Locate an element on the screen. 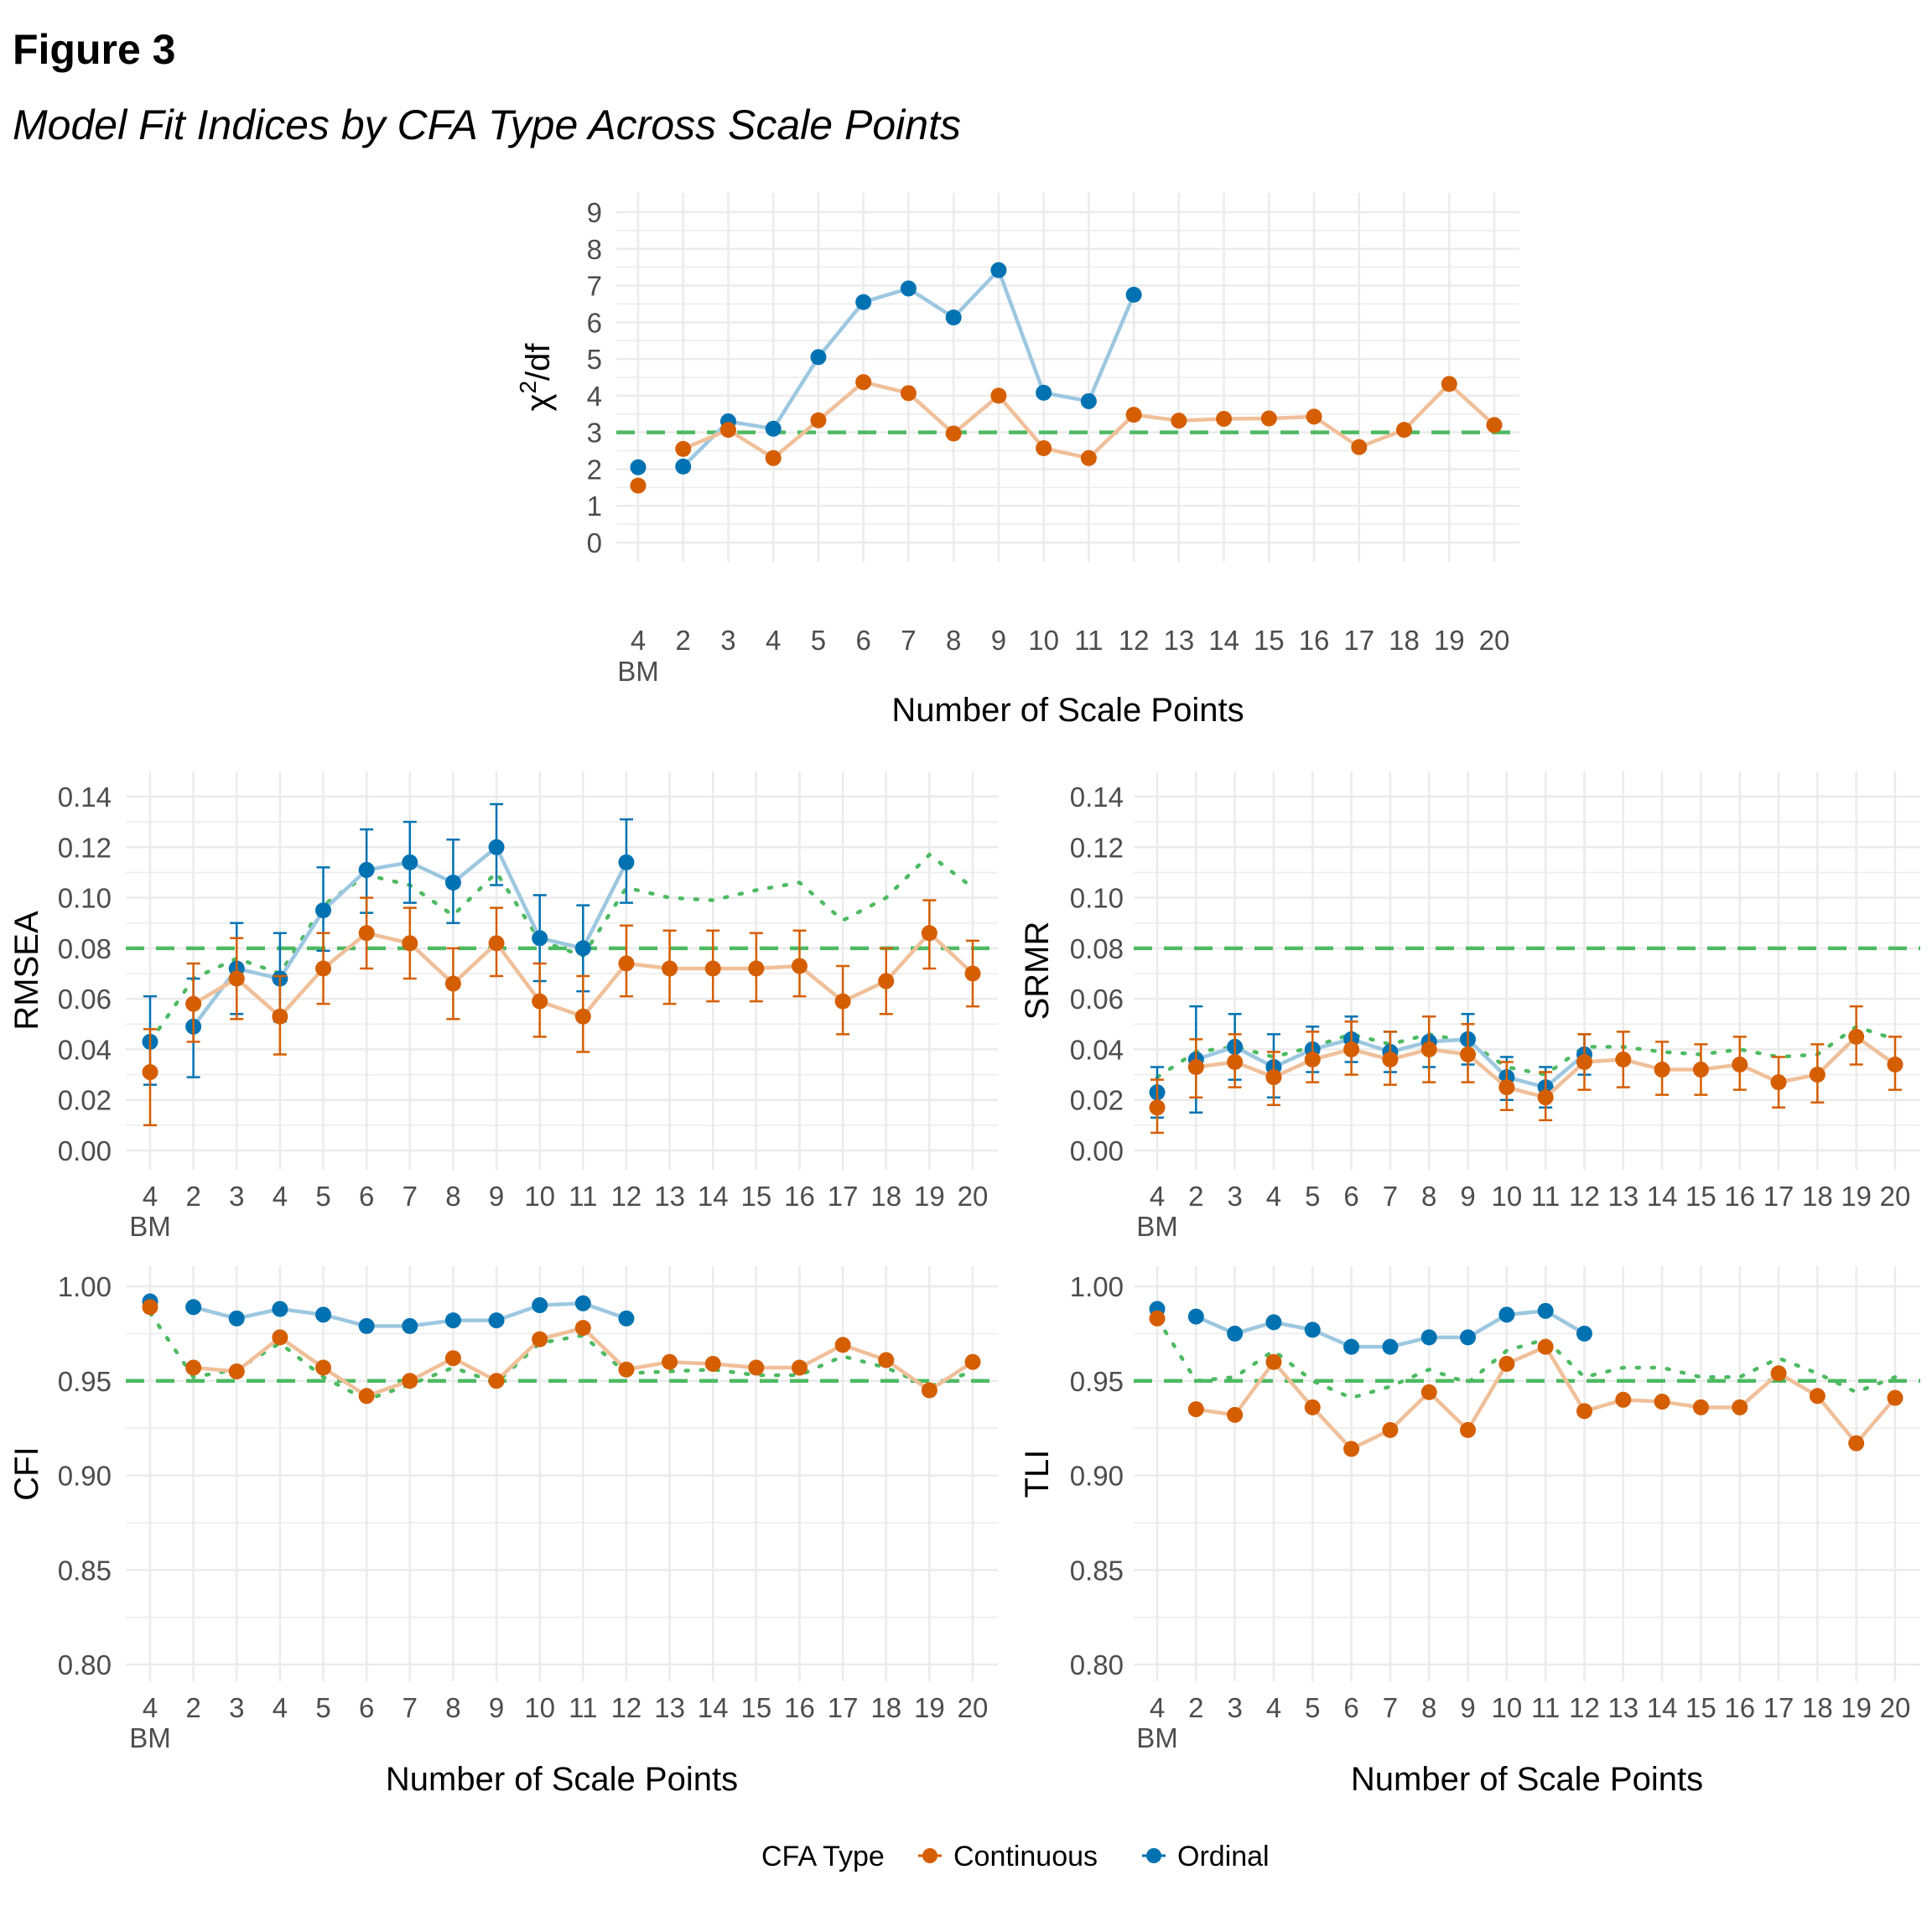  y-tick-label: 0.95 is located at coordinates (85, 1381).